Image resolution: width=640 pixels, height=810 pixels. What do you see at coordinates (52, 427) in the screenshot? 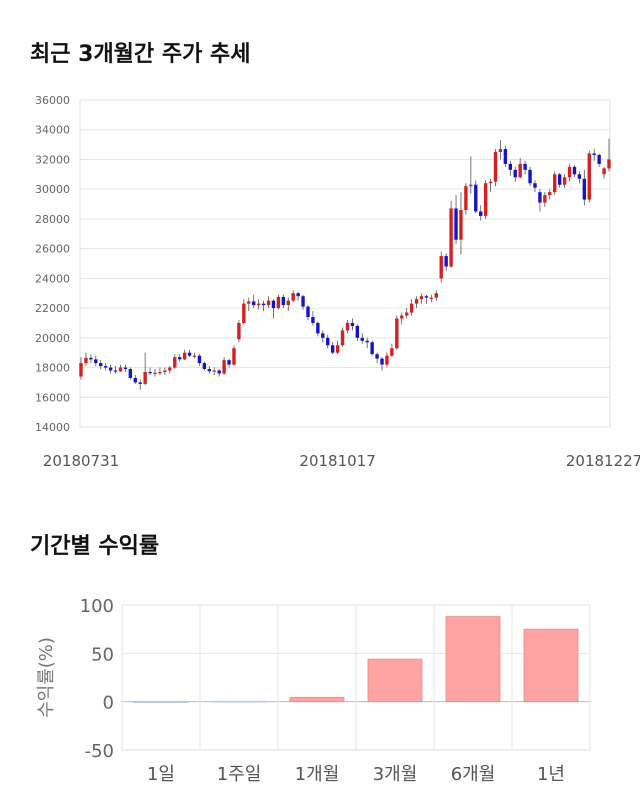
I see `y-tick-label: 14000` at bounding box center [52, 427].